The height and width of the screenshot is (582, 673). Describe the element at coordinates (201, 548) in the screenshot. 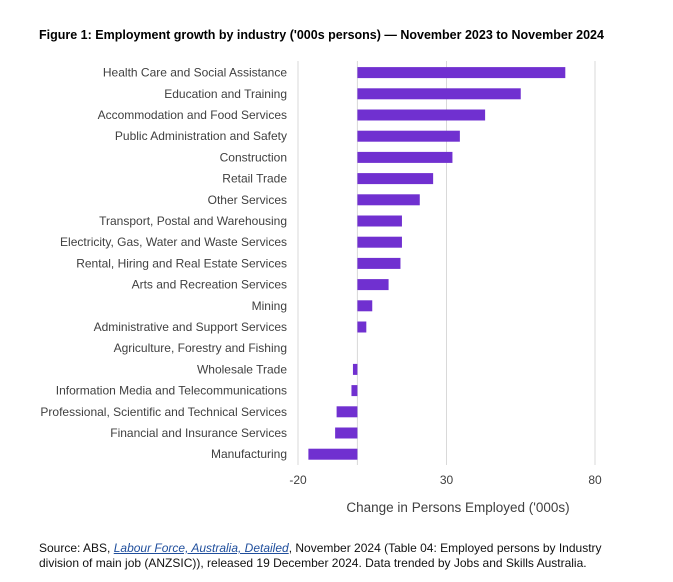

I see `source-link: Labour Force, Australia, Detailed` at that location.